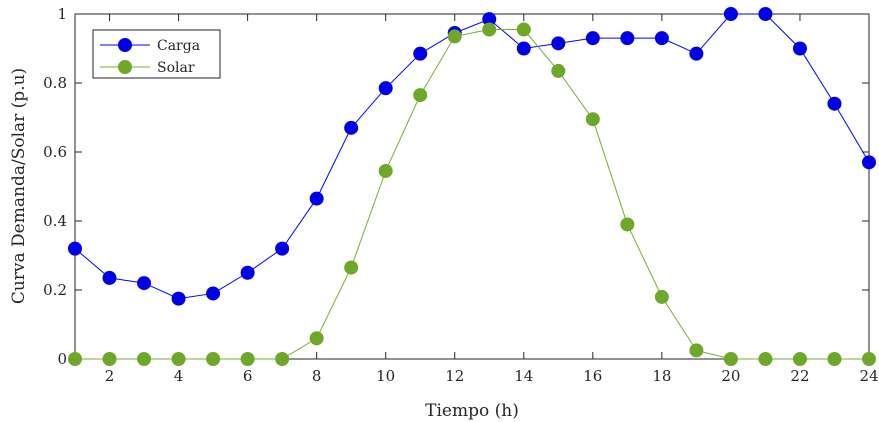 The width and height of the screenshot is (879, 422). What do you see at coordinates (125, 67) in the screenshot?
I see `legend-marker-solar` at bounding box center [125, 67].